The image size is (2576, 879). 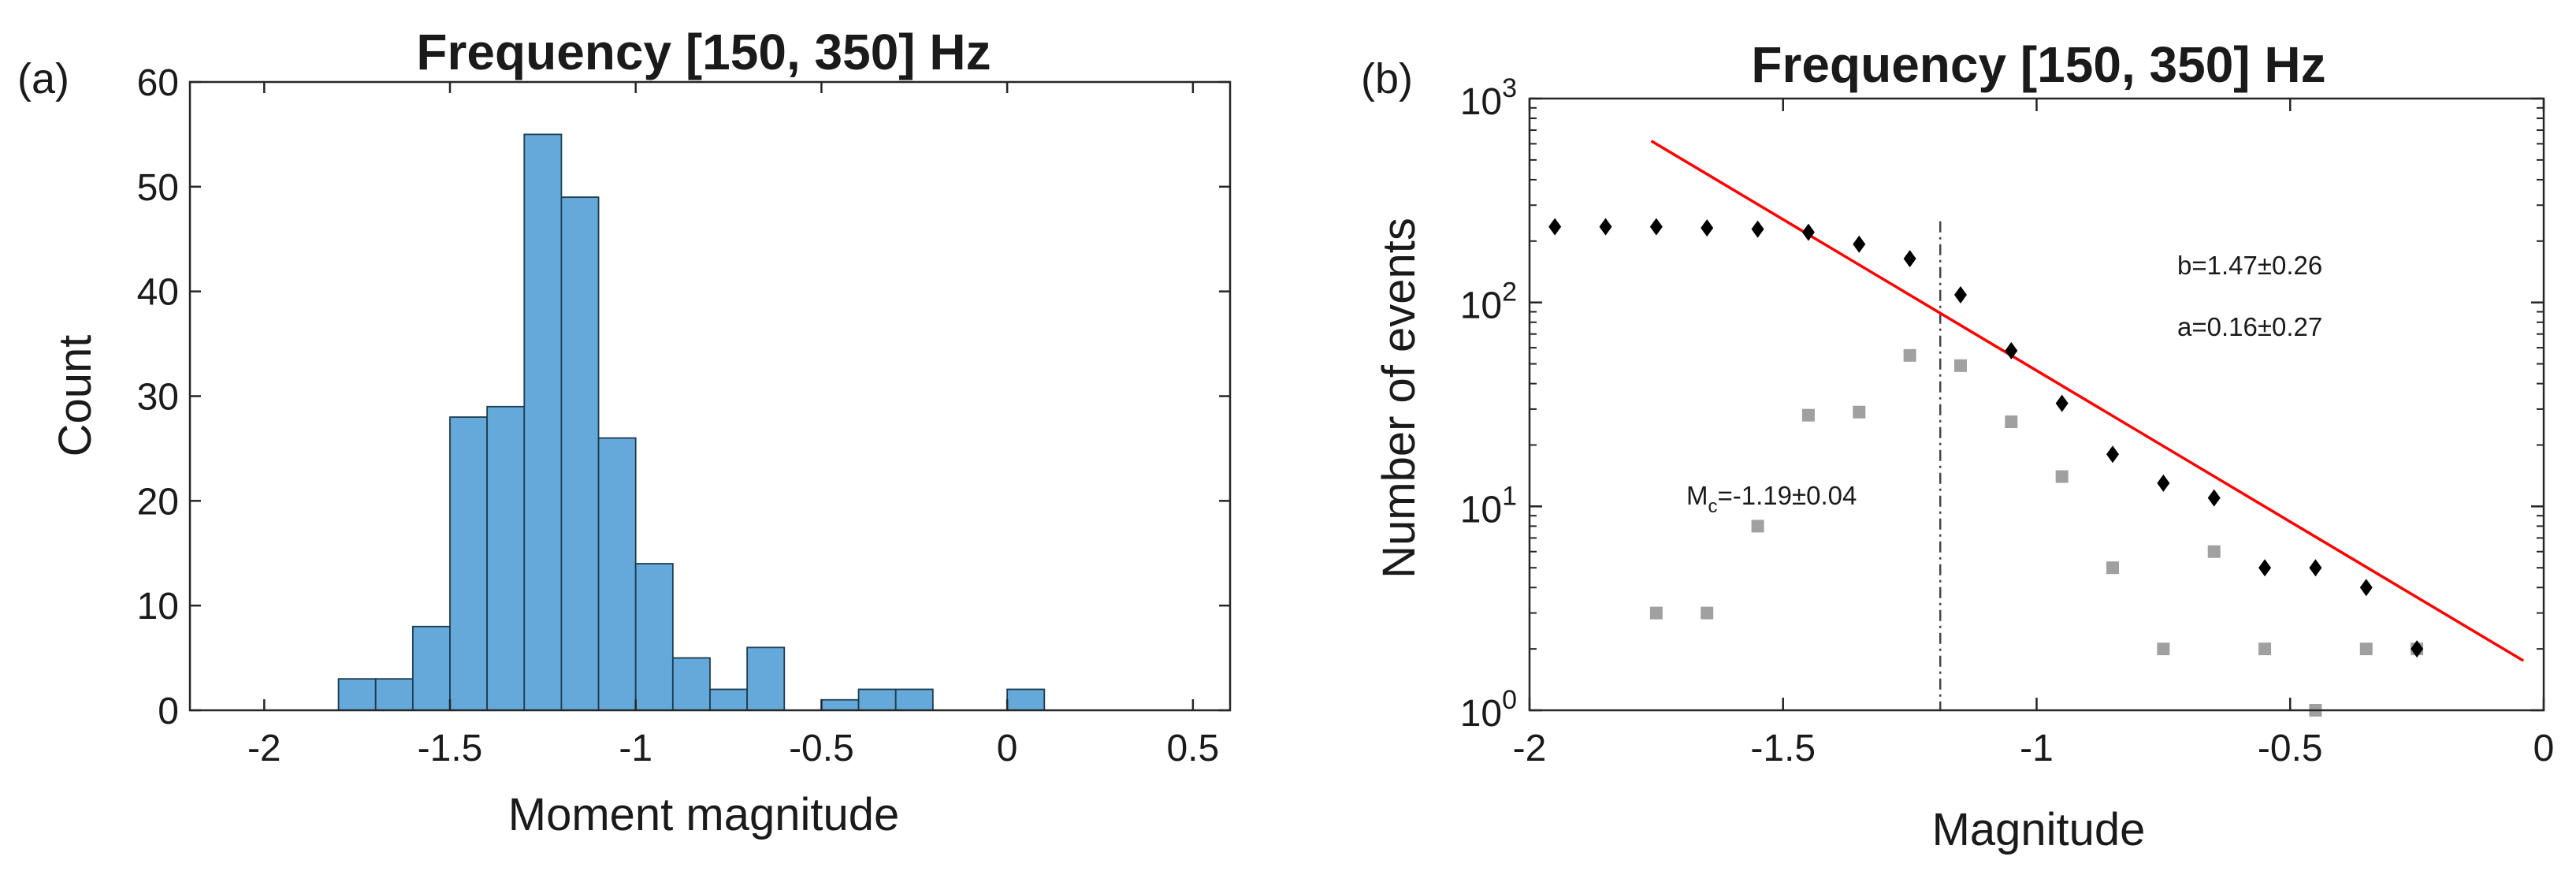 I want to click on a-value-annotation: a=0.16±0.27, so click(x=2249, y=326).